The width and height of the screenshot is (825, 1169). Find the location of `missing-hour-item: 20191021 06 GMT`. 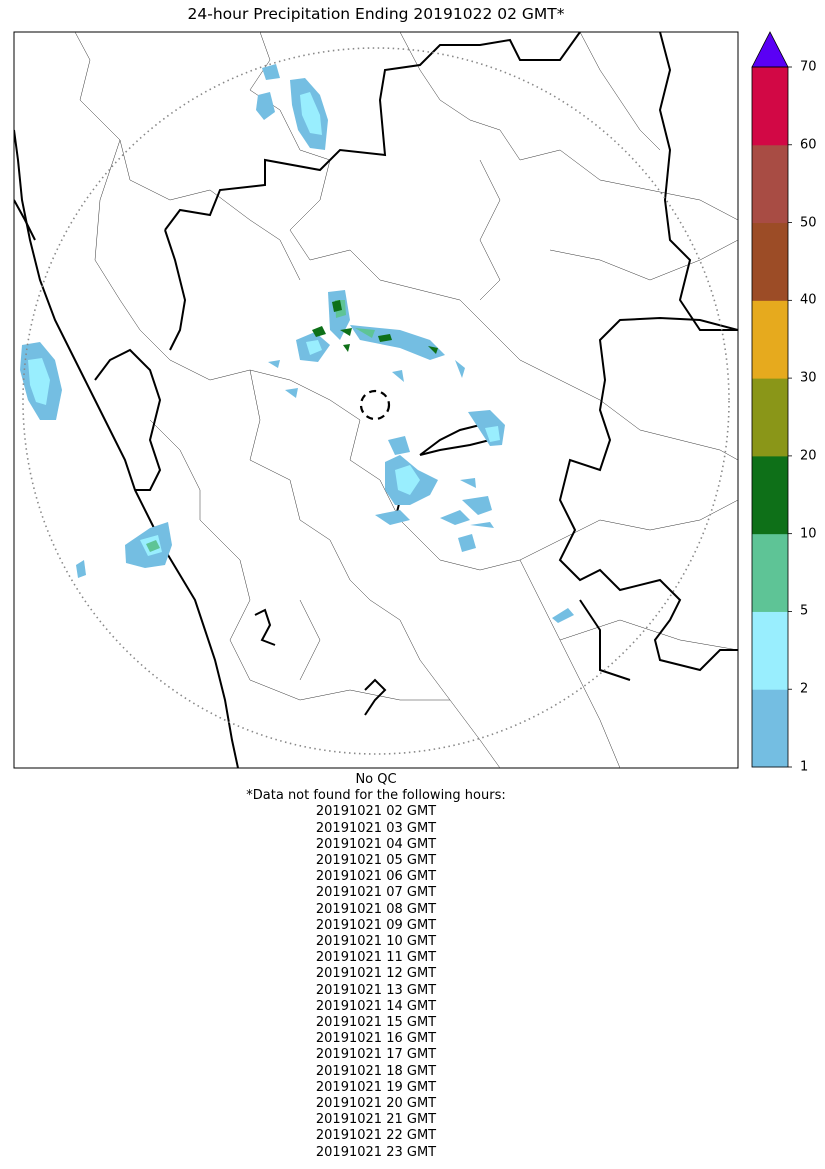

missing-hour-item: 20191021 06 GMT is located at coordinates (376, 877).